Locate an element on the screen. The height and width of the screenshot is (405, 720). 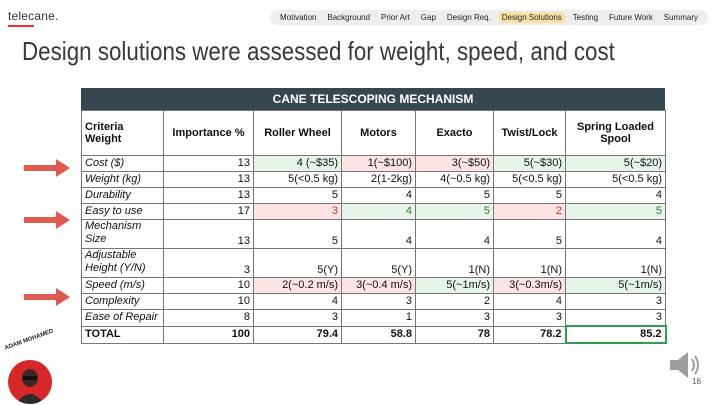
presenter-name: ADAM MOHAMED is located at coordinates (29, 340).